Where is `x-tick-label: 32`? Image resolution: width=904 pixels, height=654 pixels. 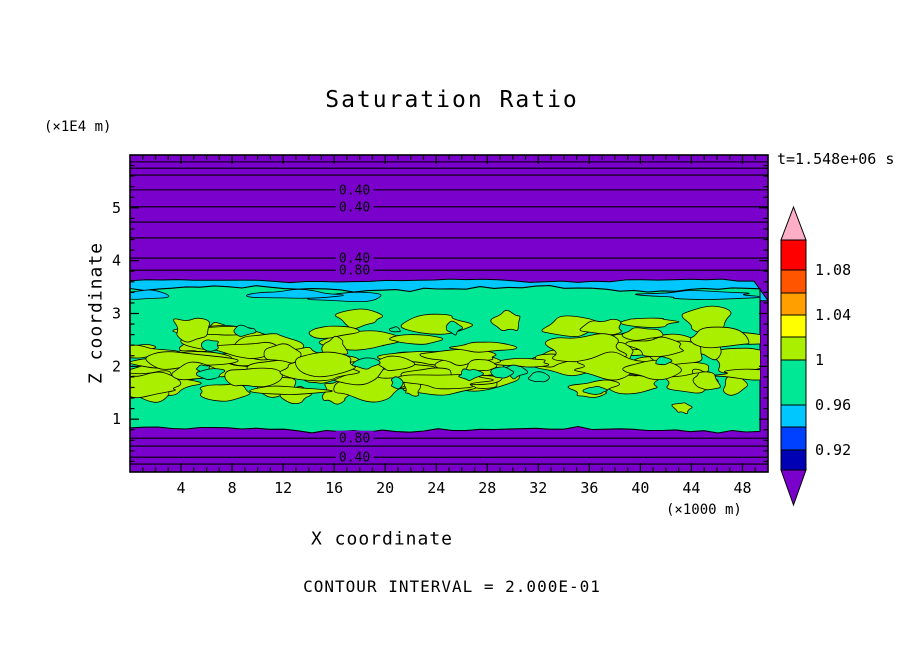
x-tick-label: 32 is located at coordinates (538, 488).